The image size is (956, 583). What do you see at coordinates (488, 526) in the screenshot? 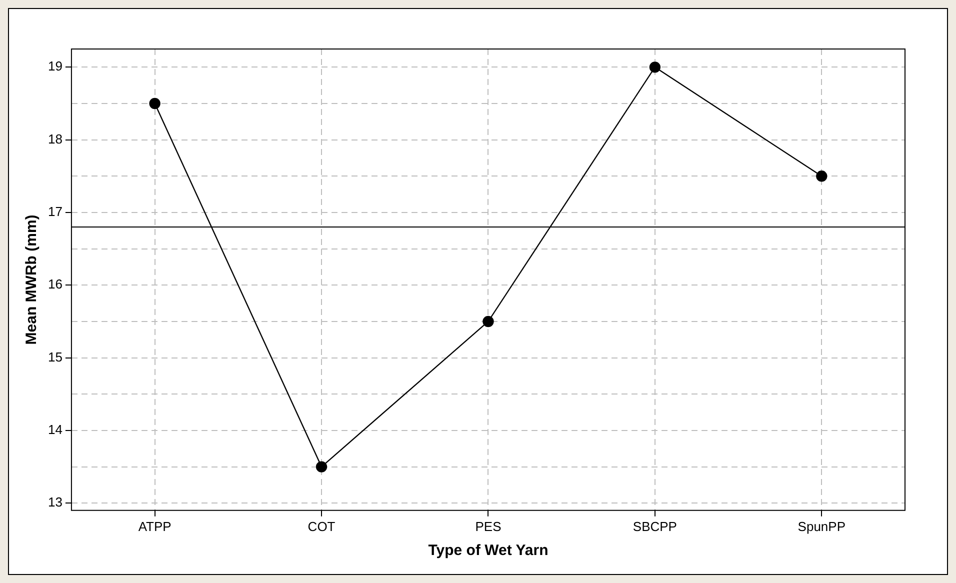
I see `x-tick-label: PES` at bounding box center [488, 526].